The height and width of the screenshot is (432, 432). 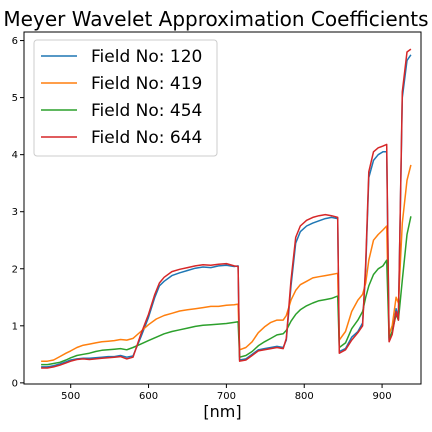 What do you see at coordinates (148, 396) in the screenshot?
I see `x-tick-label: 600` at bounding box center [148, 396].